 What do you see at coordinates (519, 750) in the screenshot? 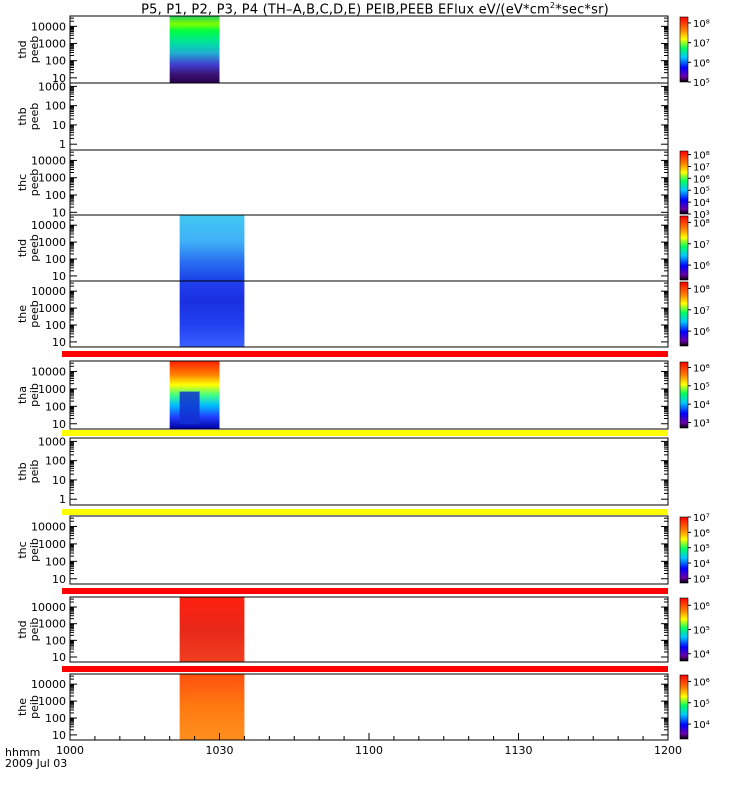
I see `x-tick-label: 1130` at bounding box center [519, 750].